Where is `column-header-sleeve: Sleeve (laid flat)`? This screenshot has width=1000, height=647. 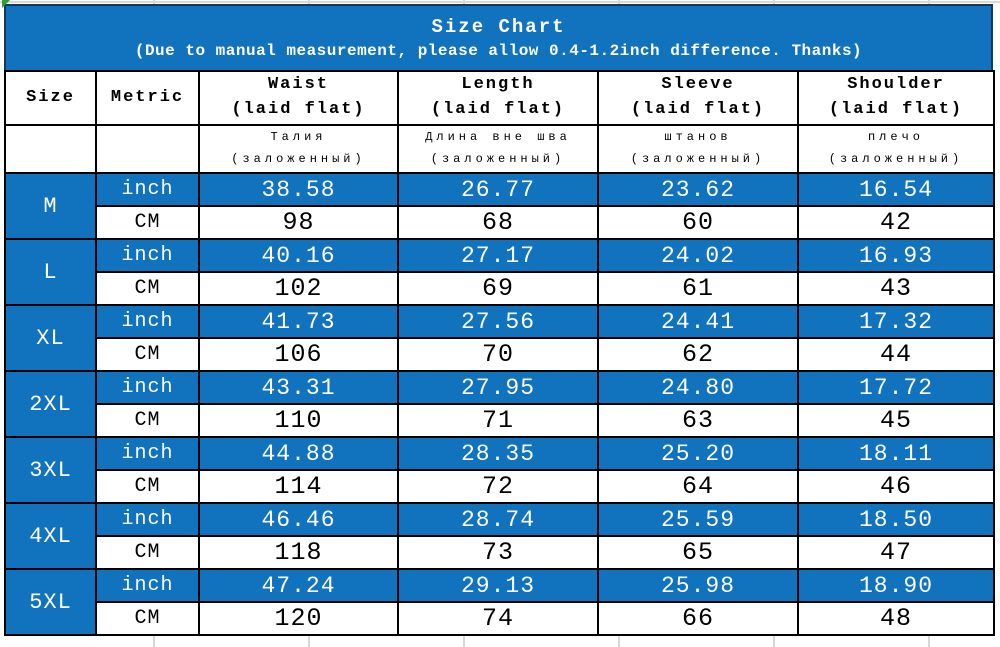 column-header-sleeve: Sleeve (laid flat) is located at coordinates (698, 98).